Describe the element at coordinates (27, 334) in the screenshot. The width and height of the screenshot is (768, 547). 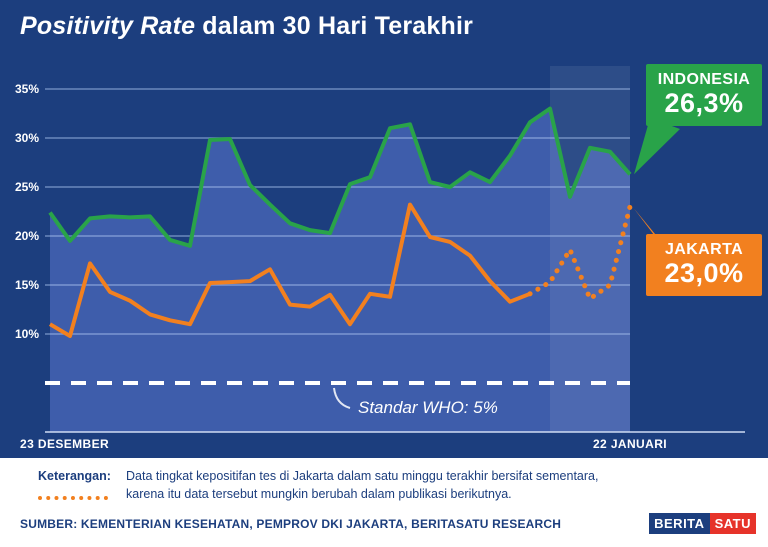
I see `y-tick-label: 10%` at that location.